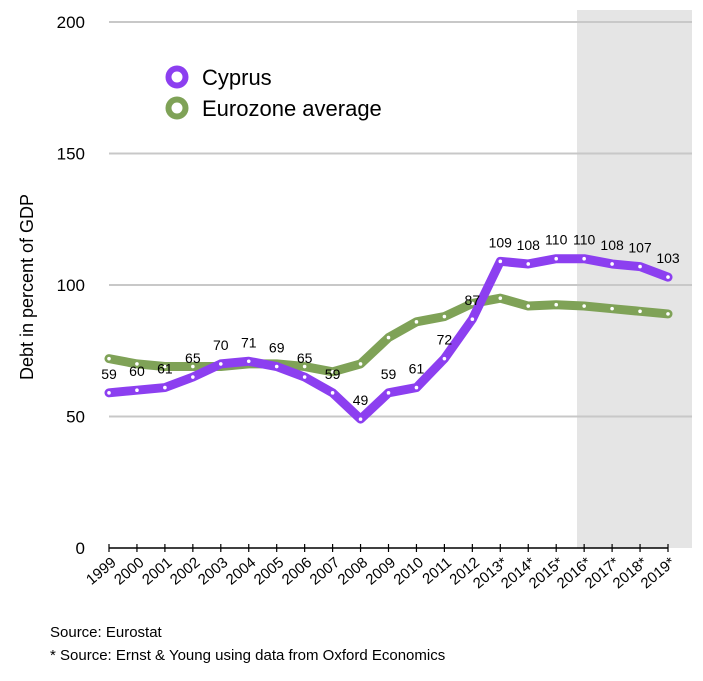 This screenshot has width=703, height=681. I want to click on y-tick-0: 0, so click(80, 548).